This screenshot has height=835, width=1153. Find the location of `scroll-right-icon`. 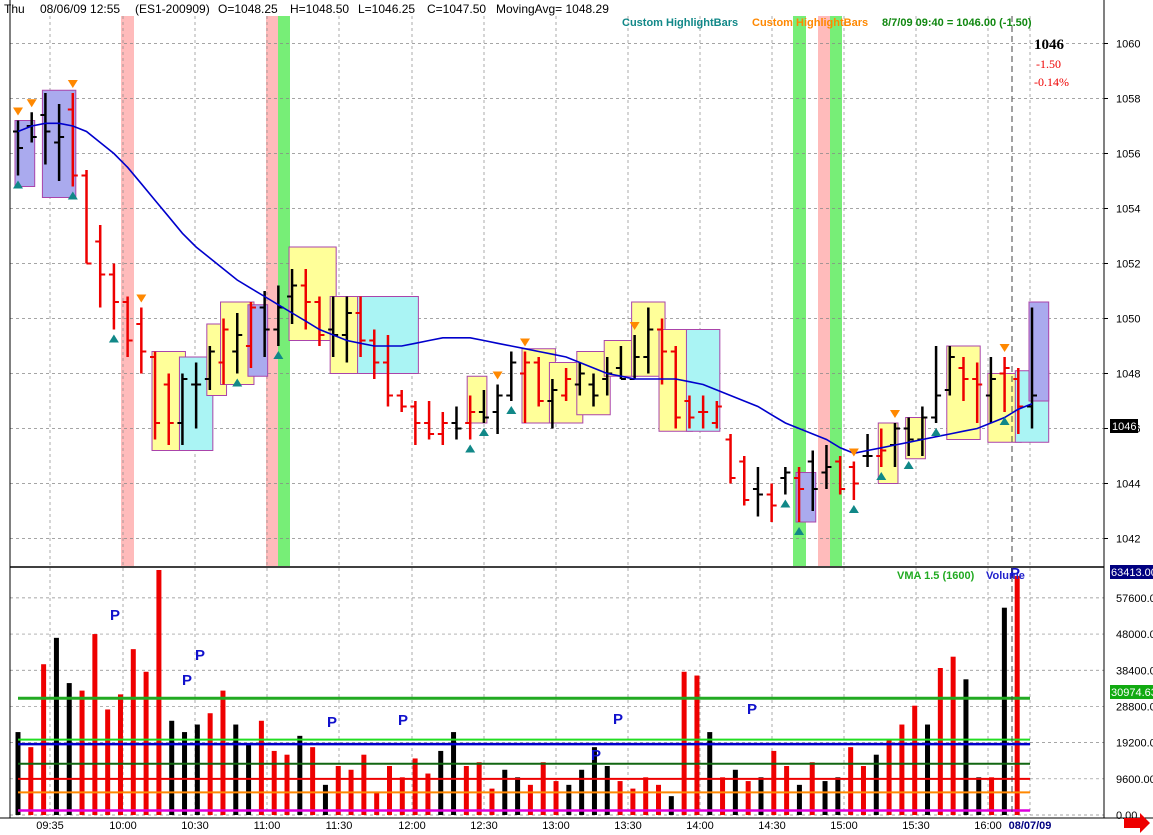

scroll-right-icon is located at coordinates (1137, 823).